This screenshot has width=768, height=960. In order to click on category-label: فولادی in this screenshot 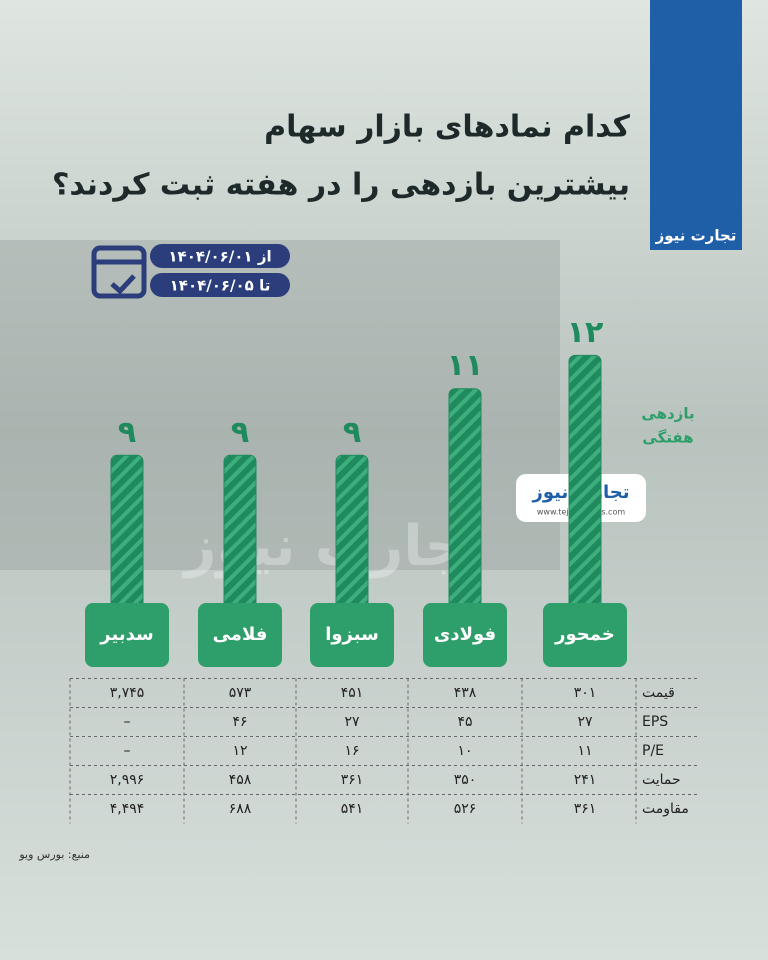, I will do `click(465, 634)`.